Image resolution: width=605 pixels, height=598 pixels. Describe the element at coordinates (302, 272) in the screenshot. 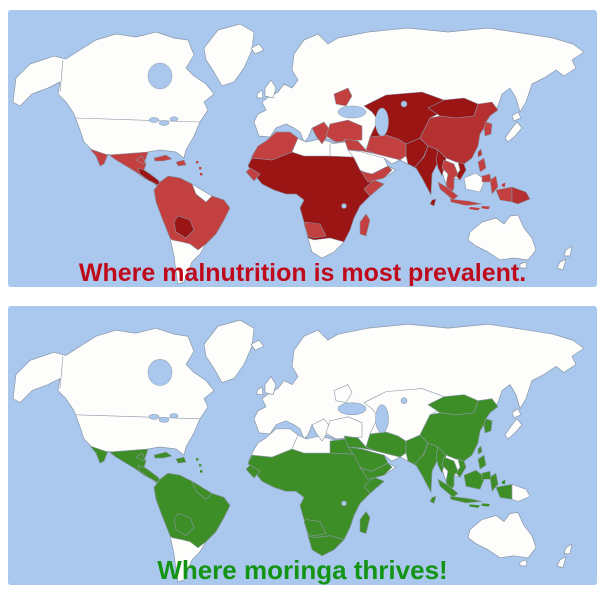

I see `malnutrition-caption: Where malnutrition is most prevalent.` at that location.